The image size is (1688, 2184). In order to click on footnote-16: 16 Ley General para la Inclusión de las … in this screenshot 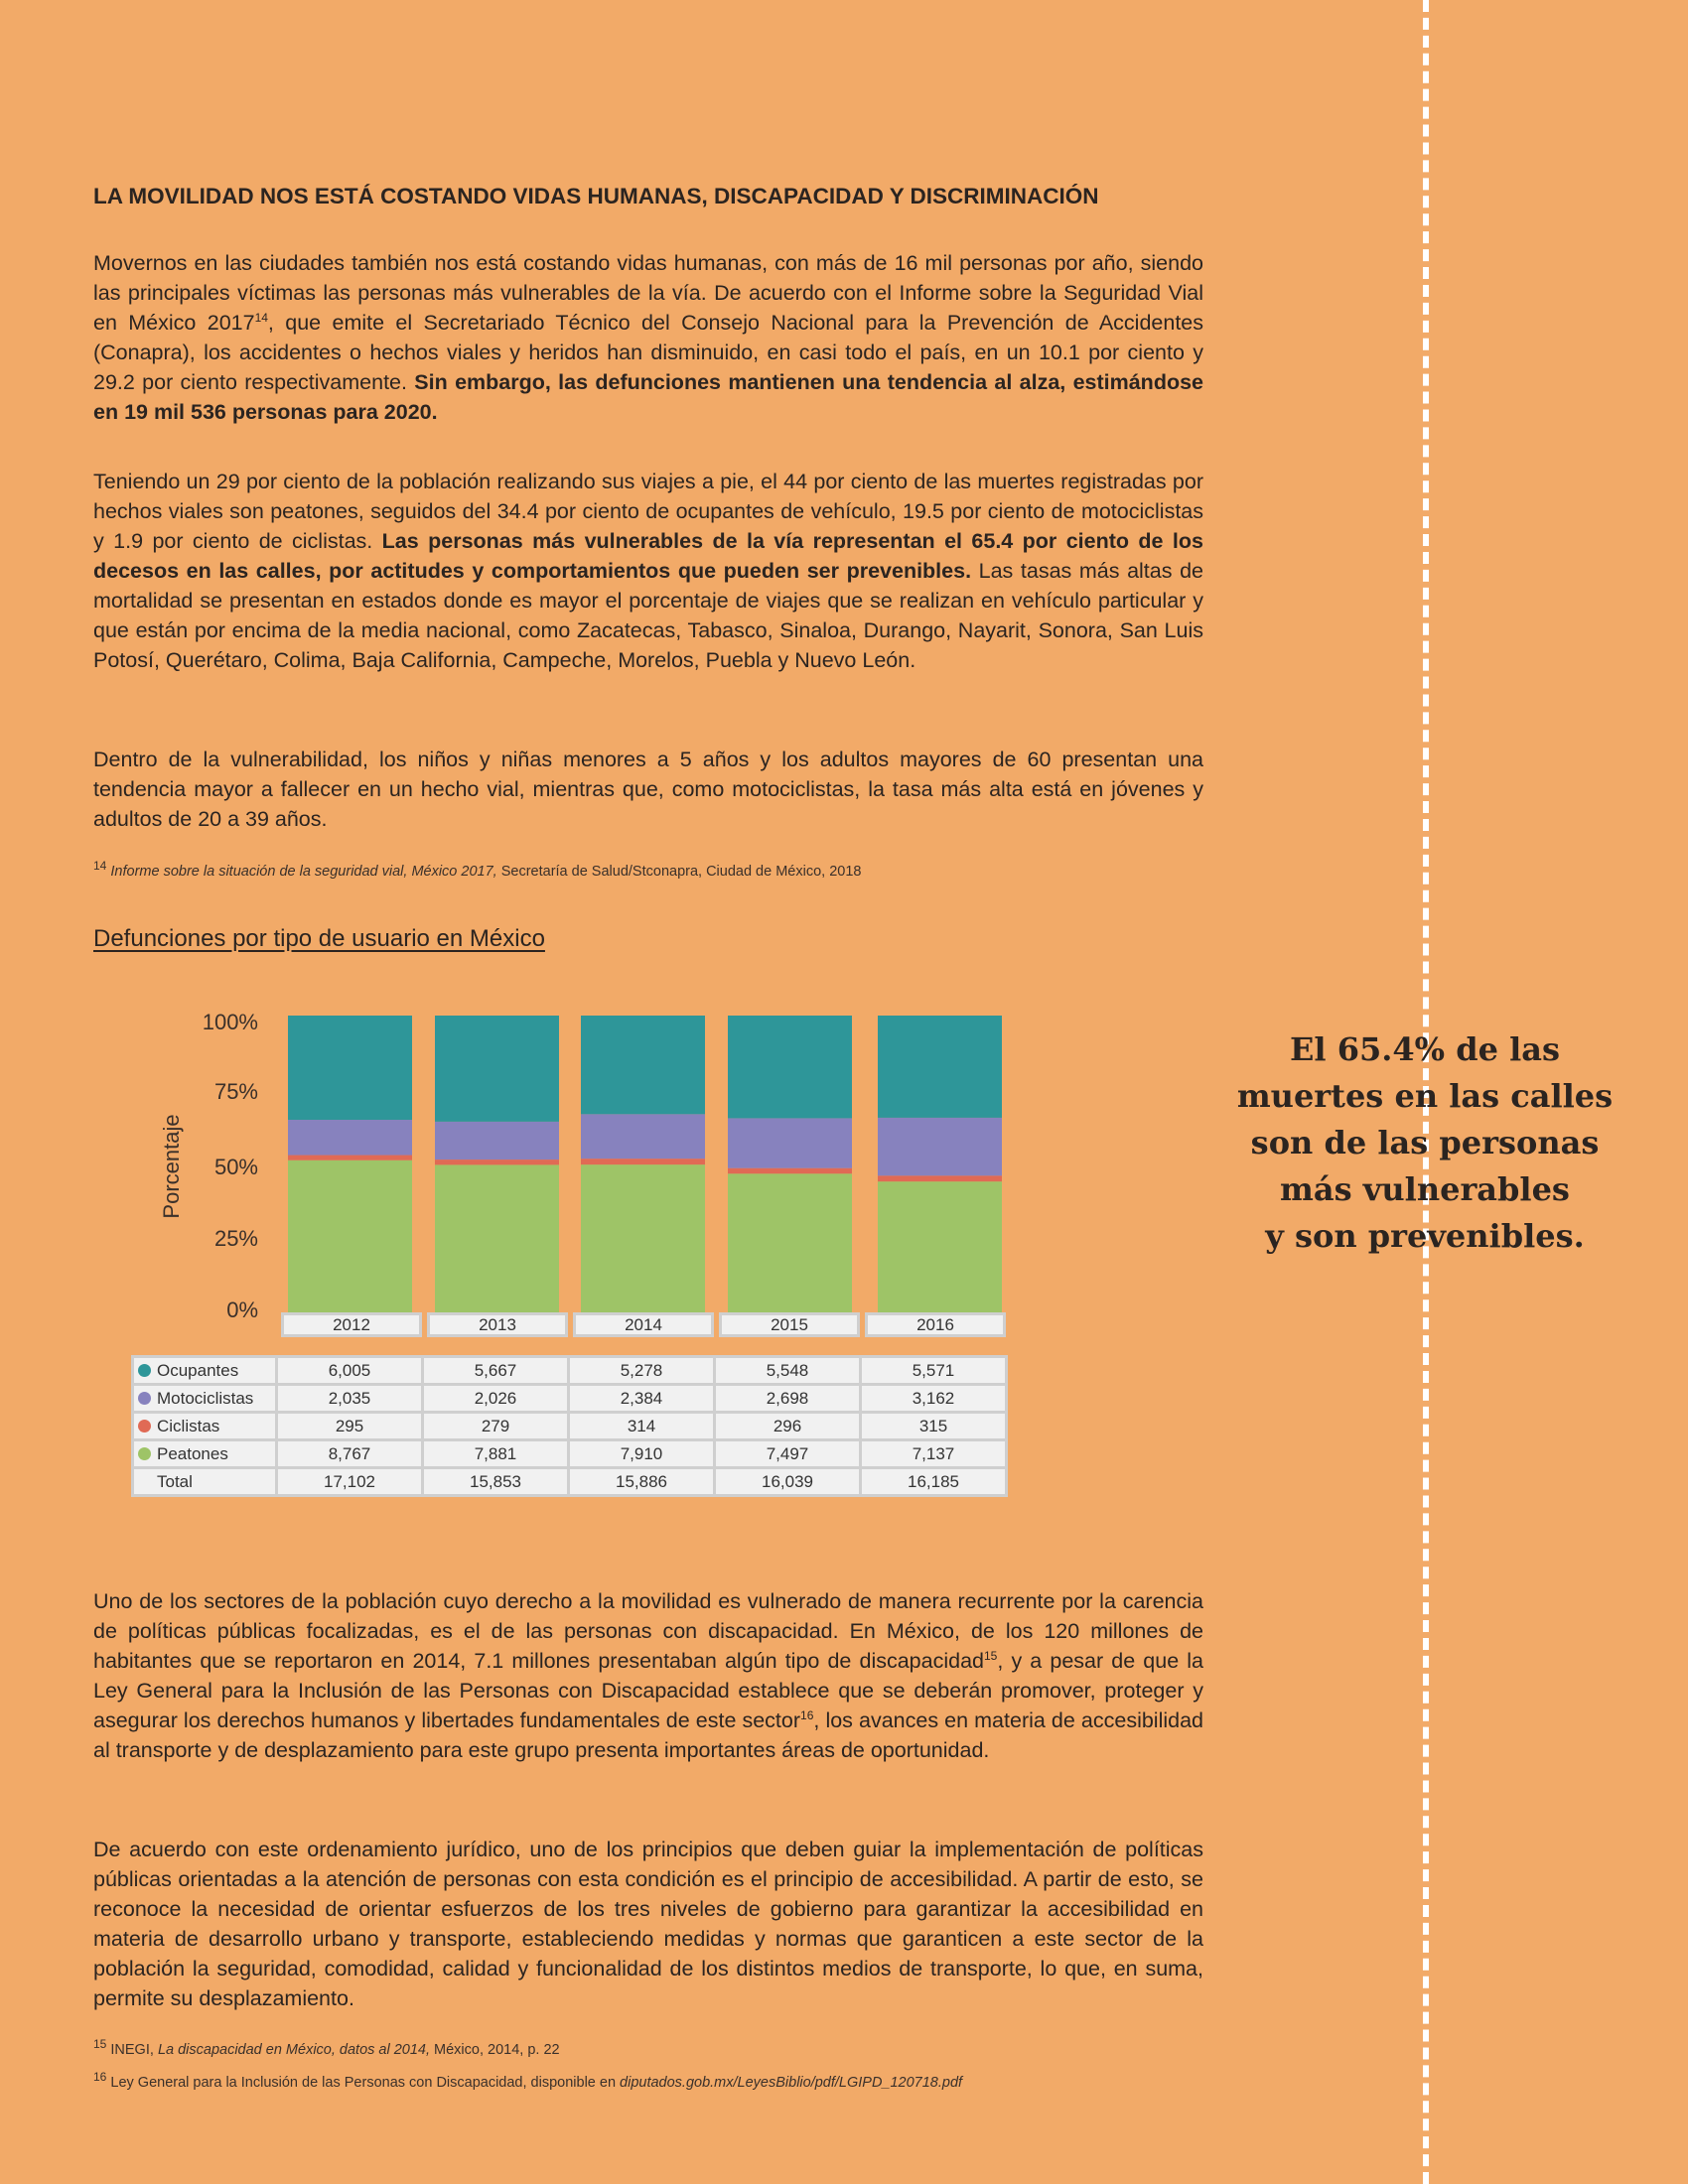, I will do `click(528, 2080)`.